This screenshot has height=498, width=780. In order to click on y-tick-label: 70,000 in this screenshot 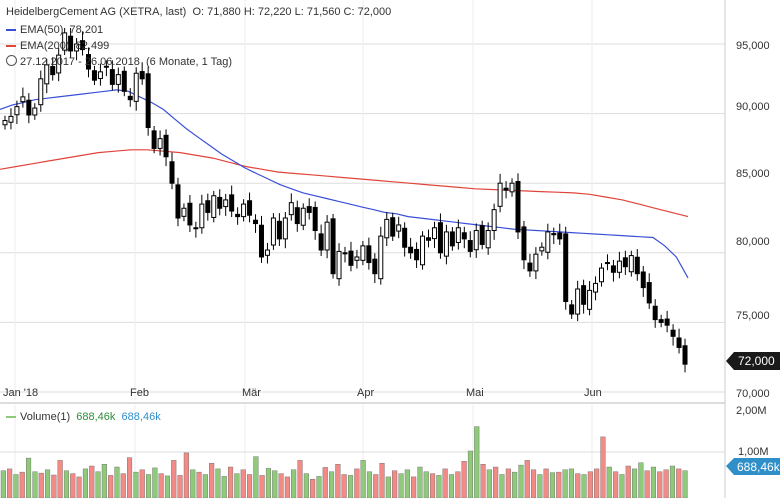, I will do `click(753, 394)`.